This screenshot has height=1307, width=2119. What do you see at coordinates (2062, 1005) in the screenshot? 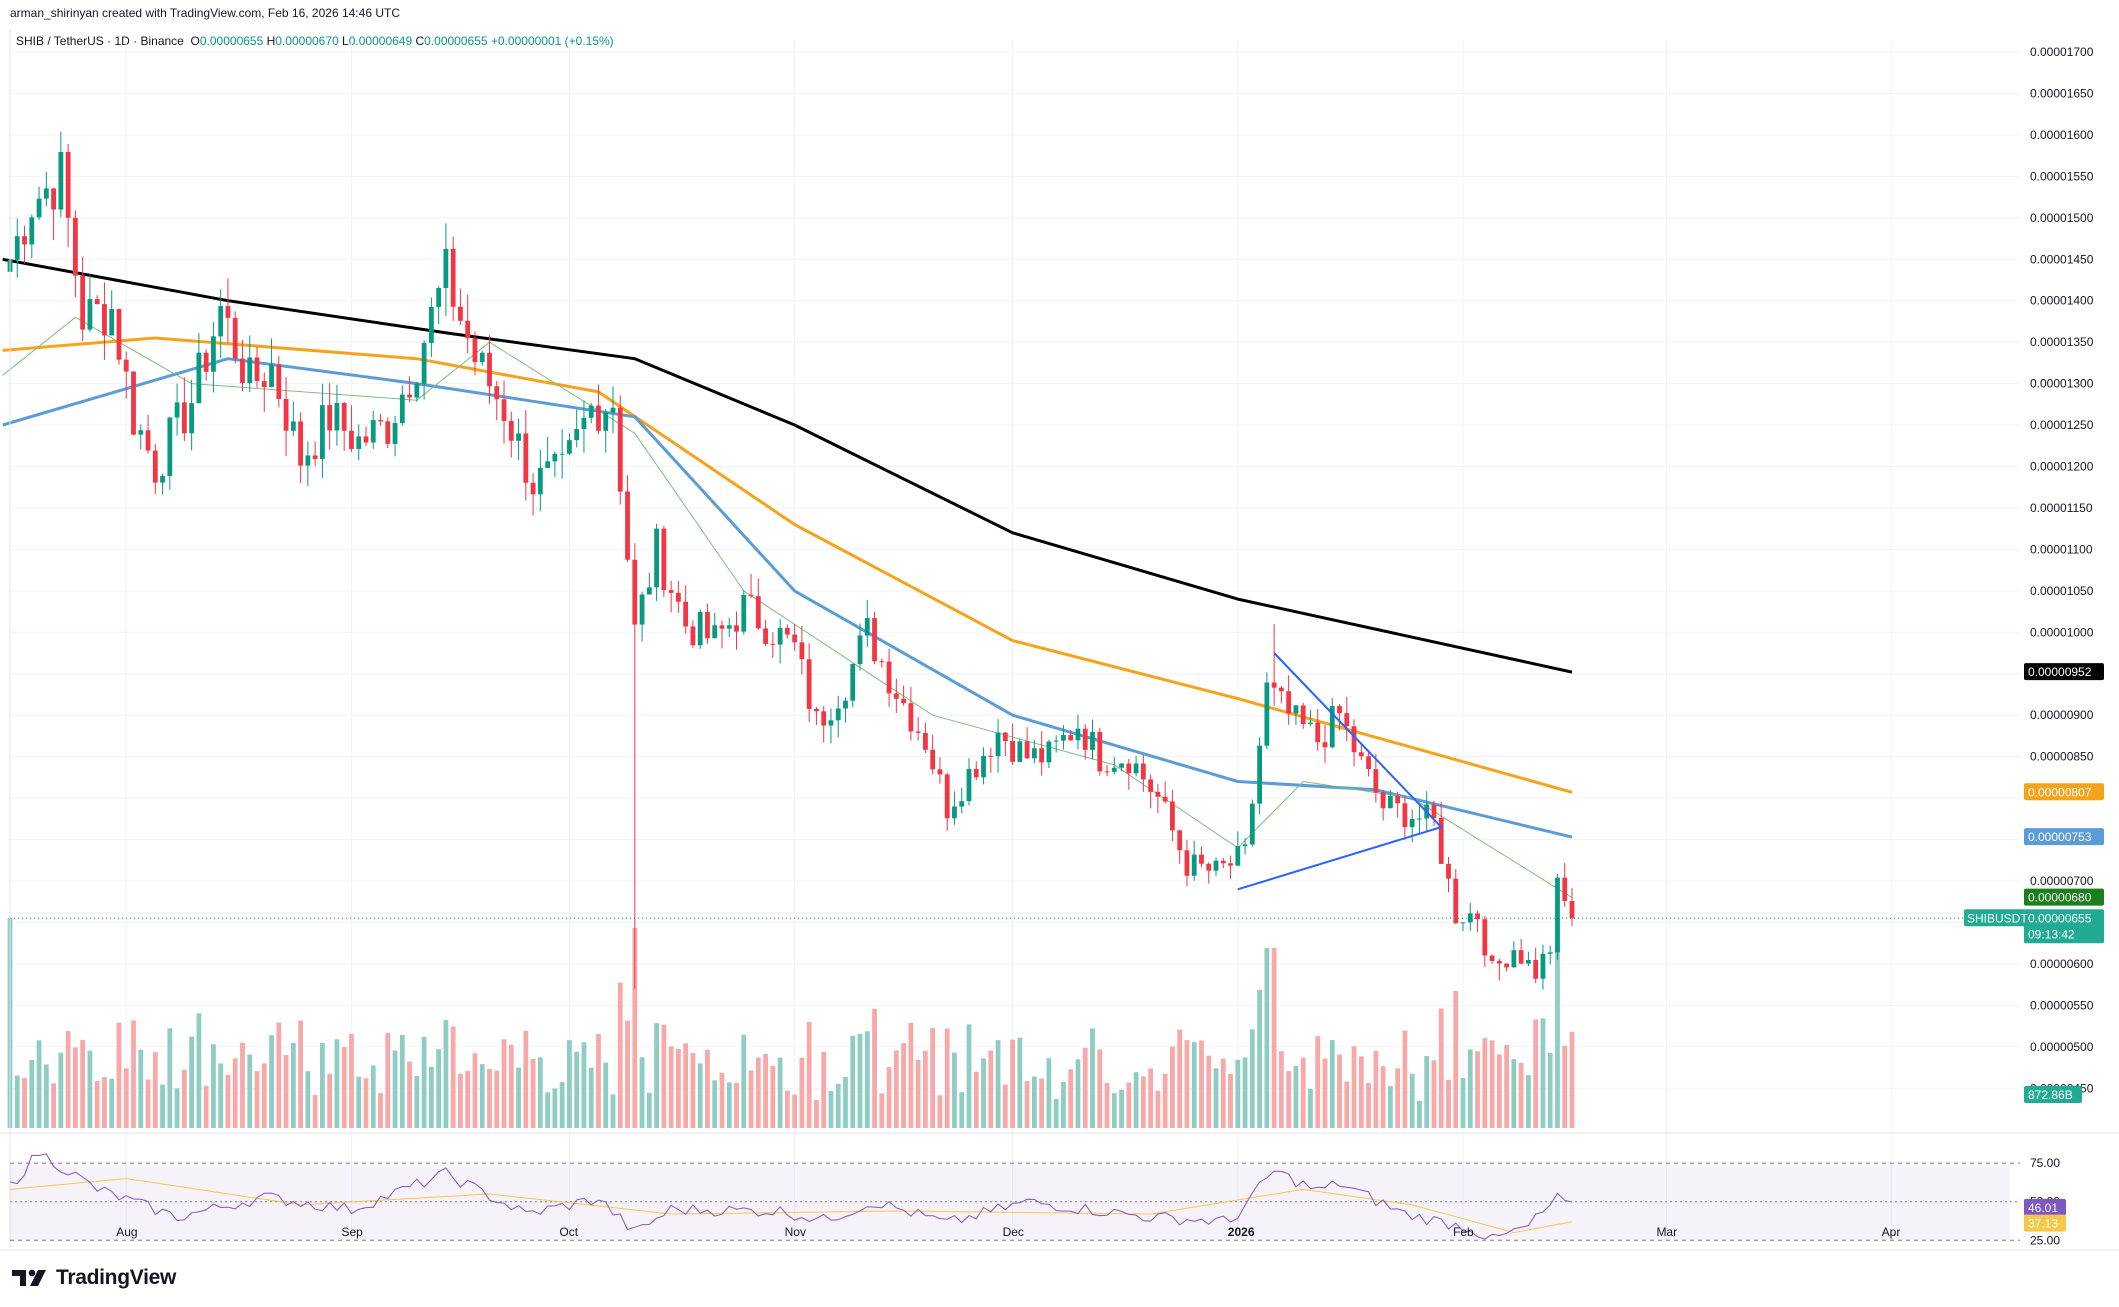
I see `price-tick: 0.00000550` at bounding box center [2062, 1005].